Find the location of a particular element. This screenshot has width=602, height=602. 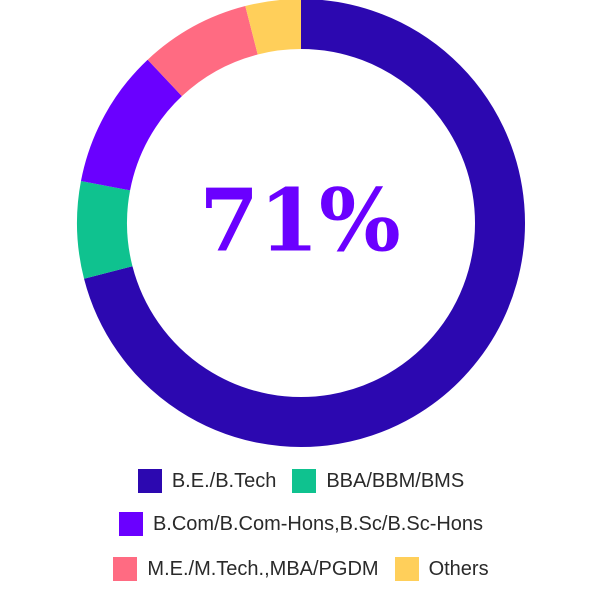

legend-label: Others is located at coordinates (458, 568).